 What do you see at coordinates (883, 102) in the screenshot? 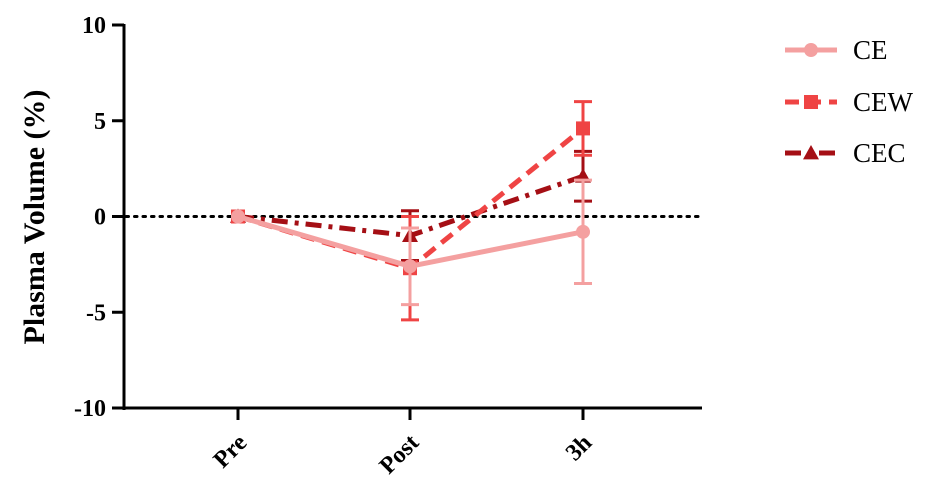
I see `legend-label-cew: CEW` at bounding box center [883, 102].